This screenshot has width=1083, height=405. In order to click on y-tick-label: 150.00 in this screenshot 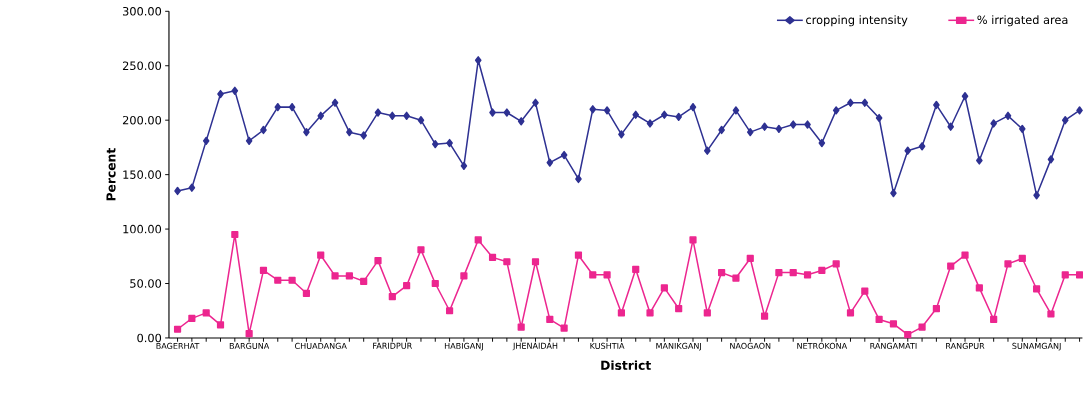, I will do `click(142, 174)`.